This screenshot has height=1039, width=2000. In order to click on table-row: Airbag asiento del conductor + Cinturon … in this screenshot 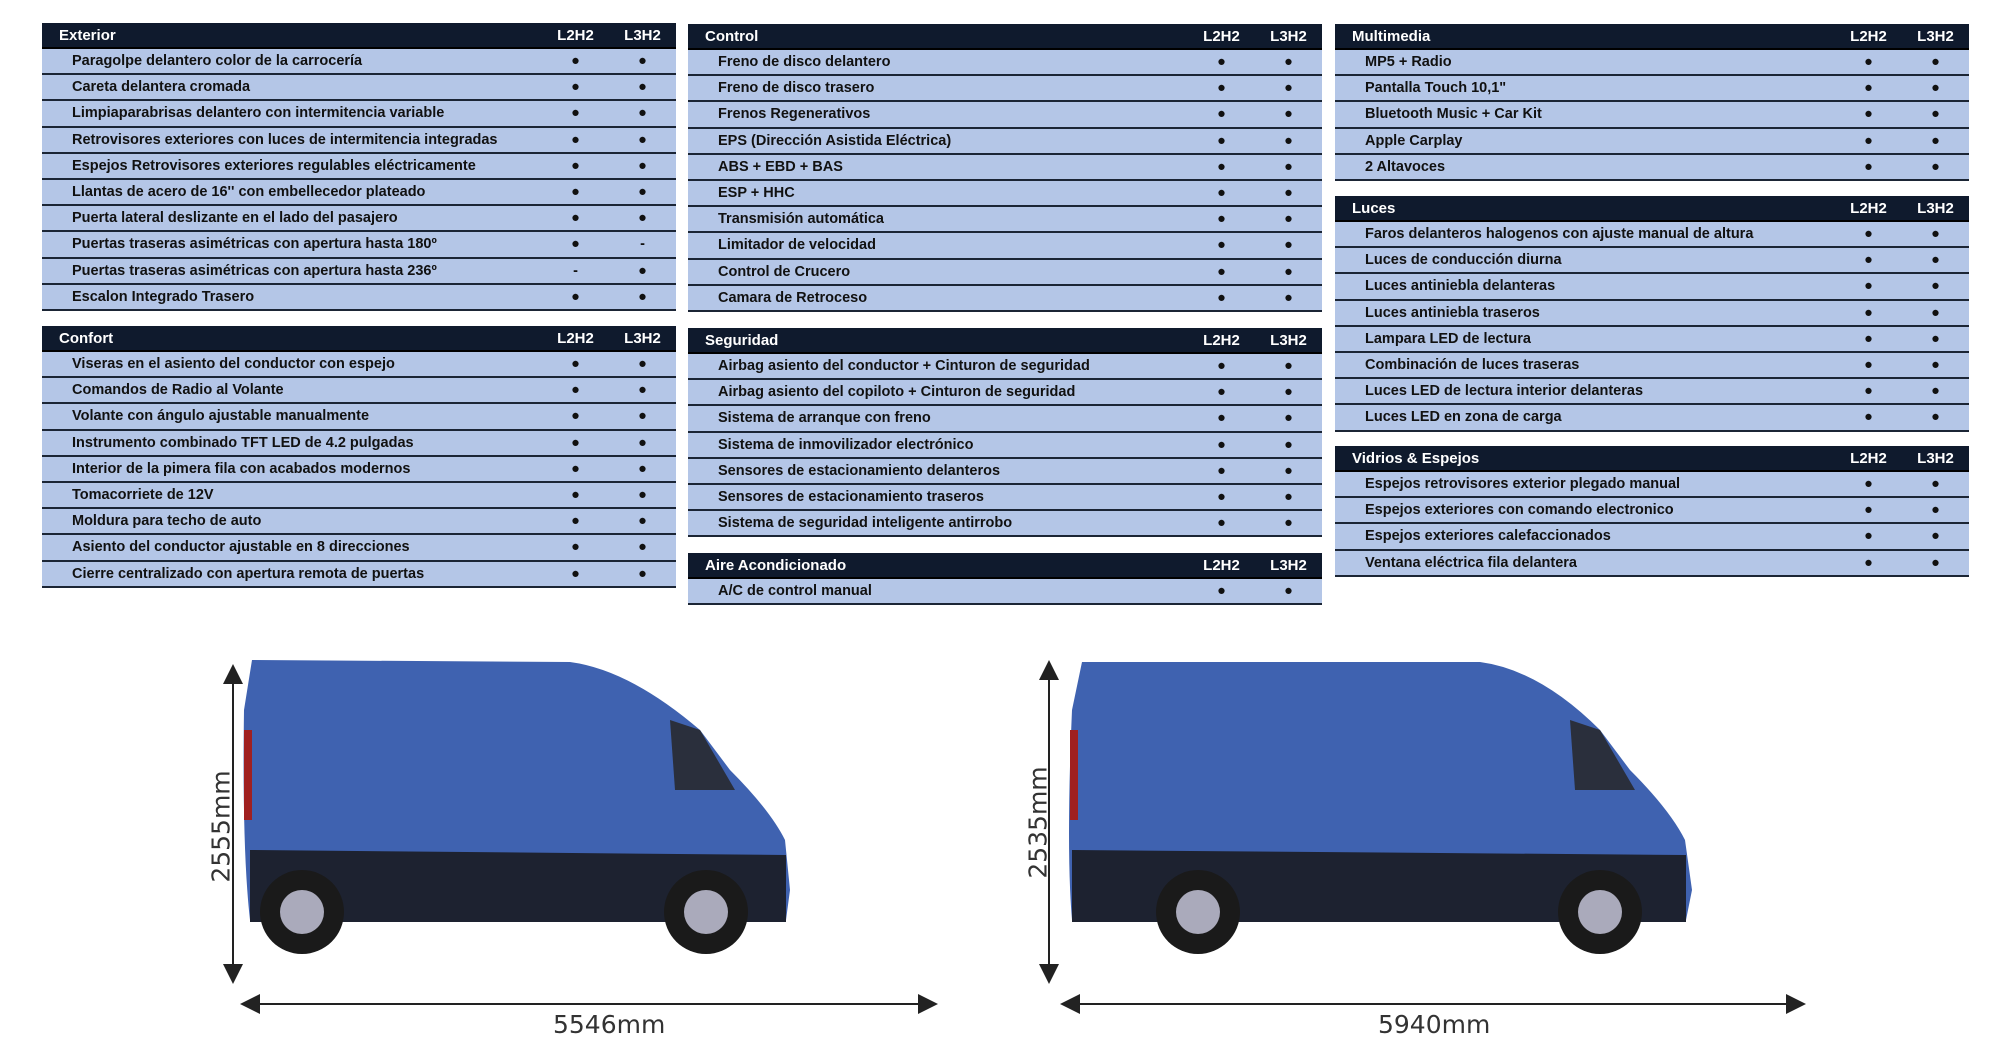, I will do `click(1005, 367)`.